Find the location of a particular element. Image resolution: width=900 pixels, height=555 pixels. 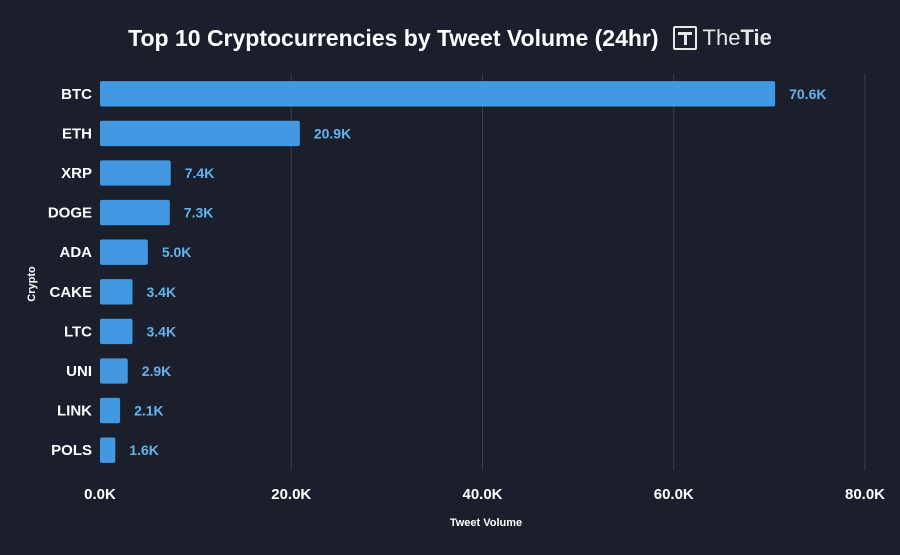

y-tick-label: LINK is located at coordinates (74, 411).